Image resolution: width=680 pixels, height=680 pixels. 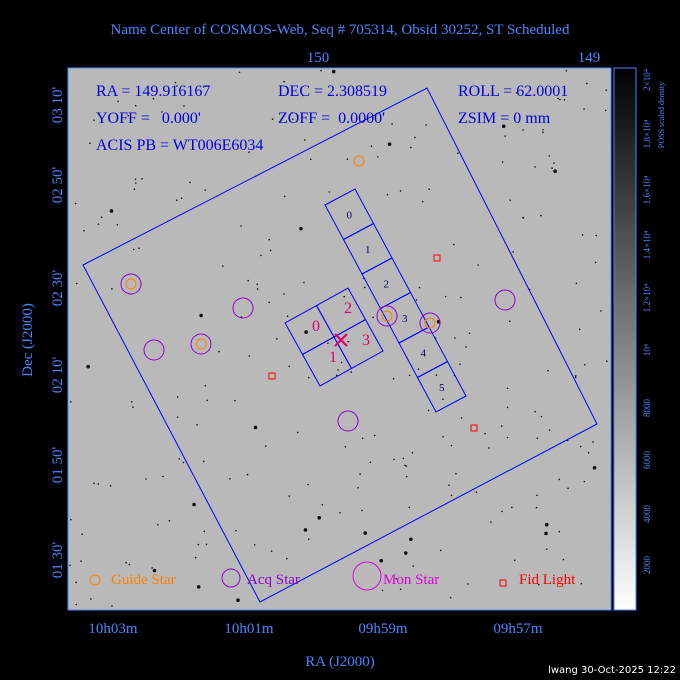 What do you see at coordinates (366, 340) in the screenshot?
I see `acis-i-label: 3` at bounding box center [366, 340].